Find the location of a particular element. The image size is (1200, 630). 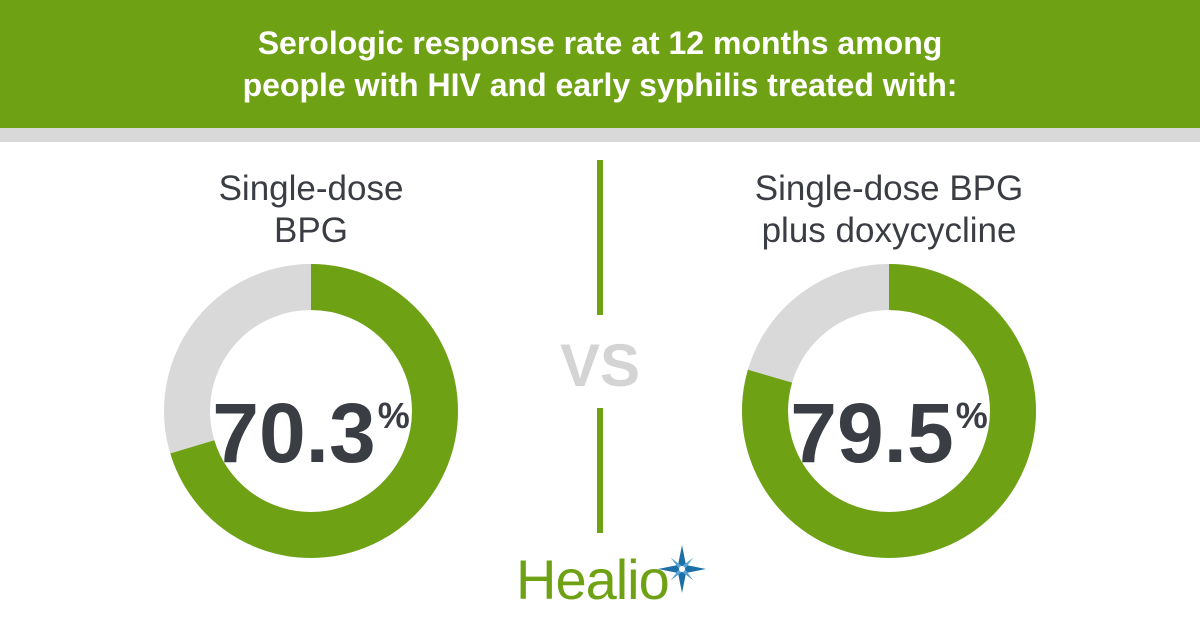

right-chart-label: Single-dose BPG plus doxycycline is located at coordinates (889, 210).